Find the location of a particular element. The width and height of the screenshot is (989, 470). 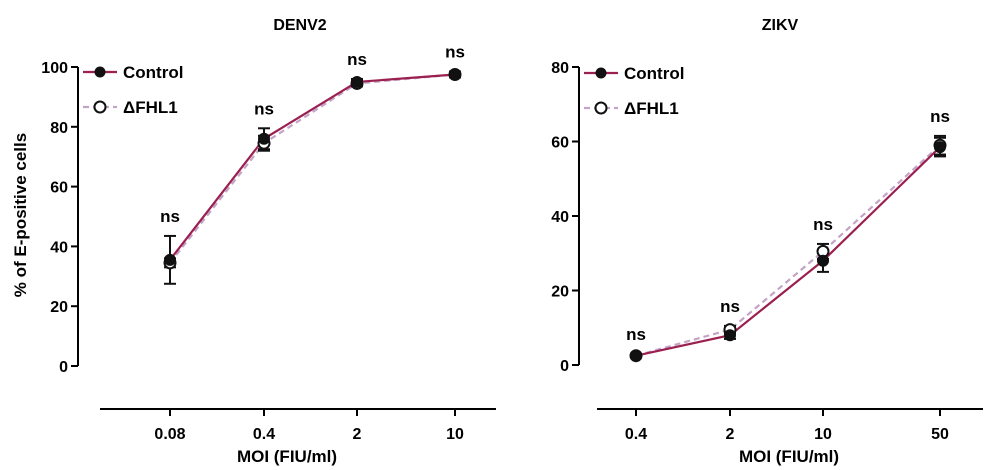

y-tick-label: 100 is located at coordinates (54, 68).